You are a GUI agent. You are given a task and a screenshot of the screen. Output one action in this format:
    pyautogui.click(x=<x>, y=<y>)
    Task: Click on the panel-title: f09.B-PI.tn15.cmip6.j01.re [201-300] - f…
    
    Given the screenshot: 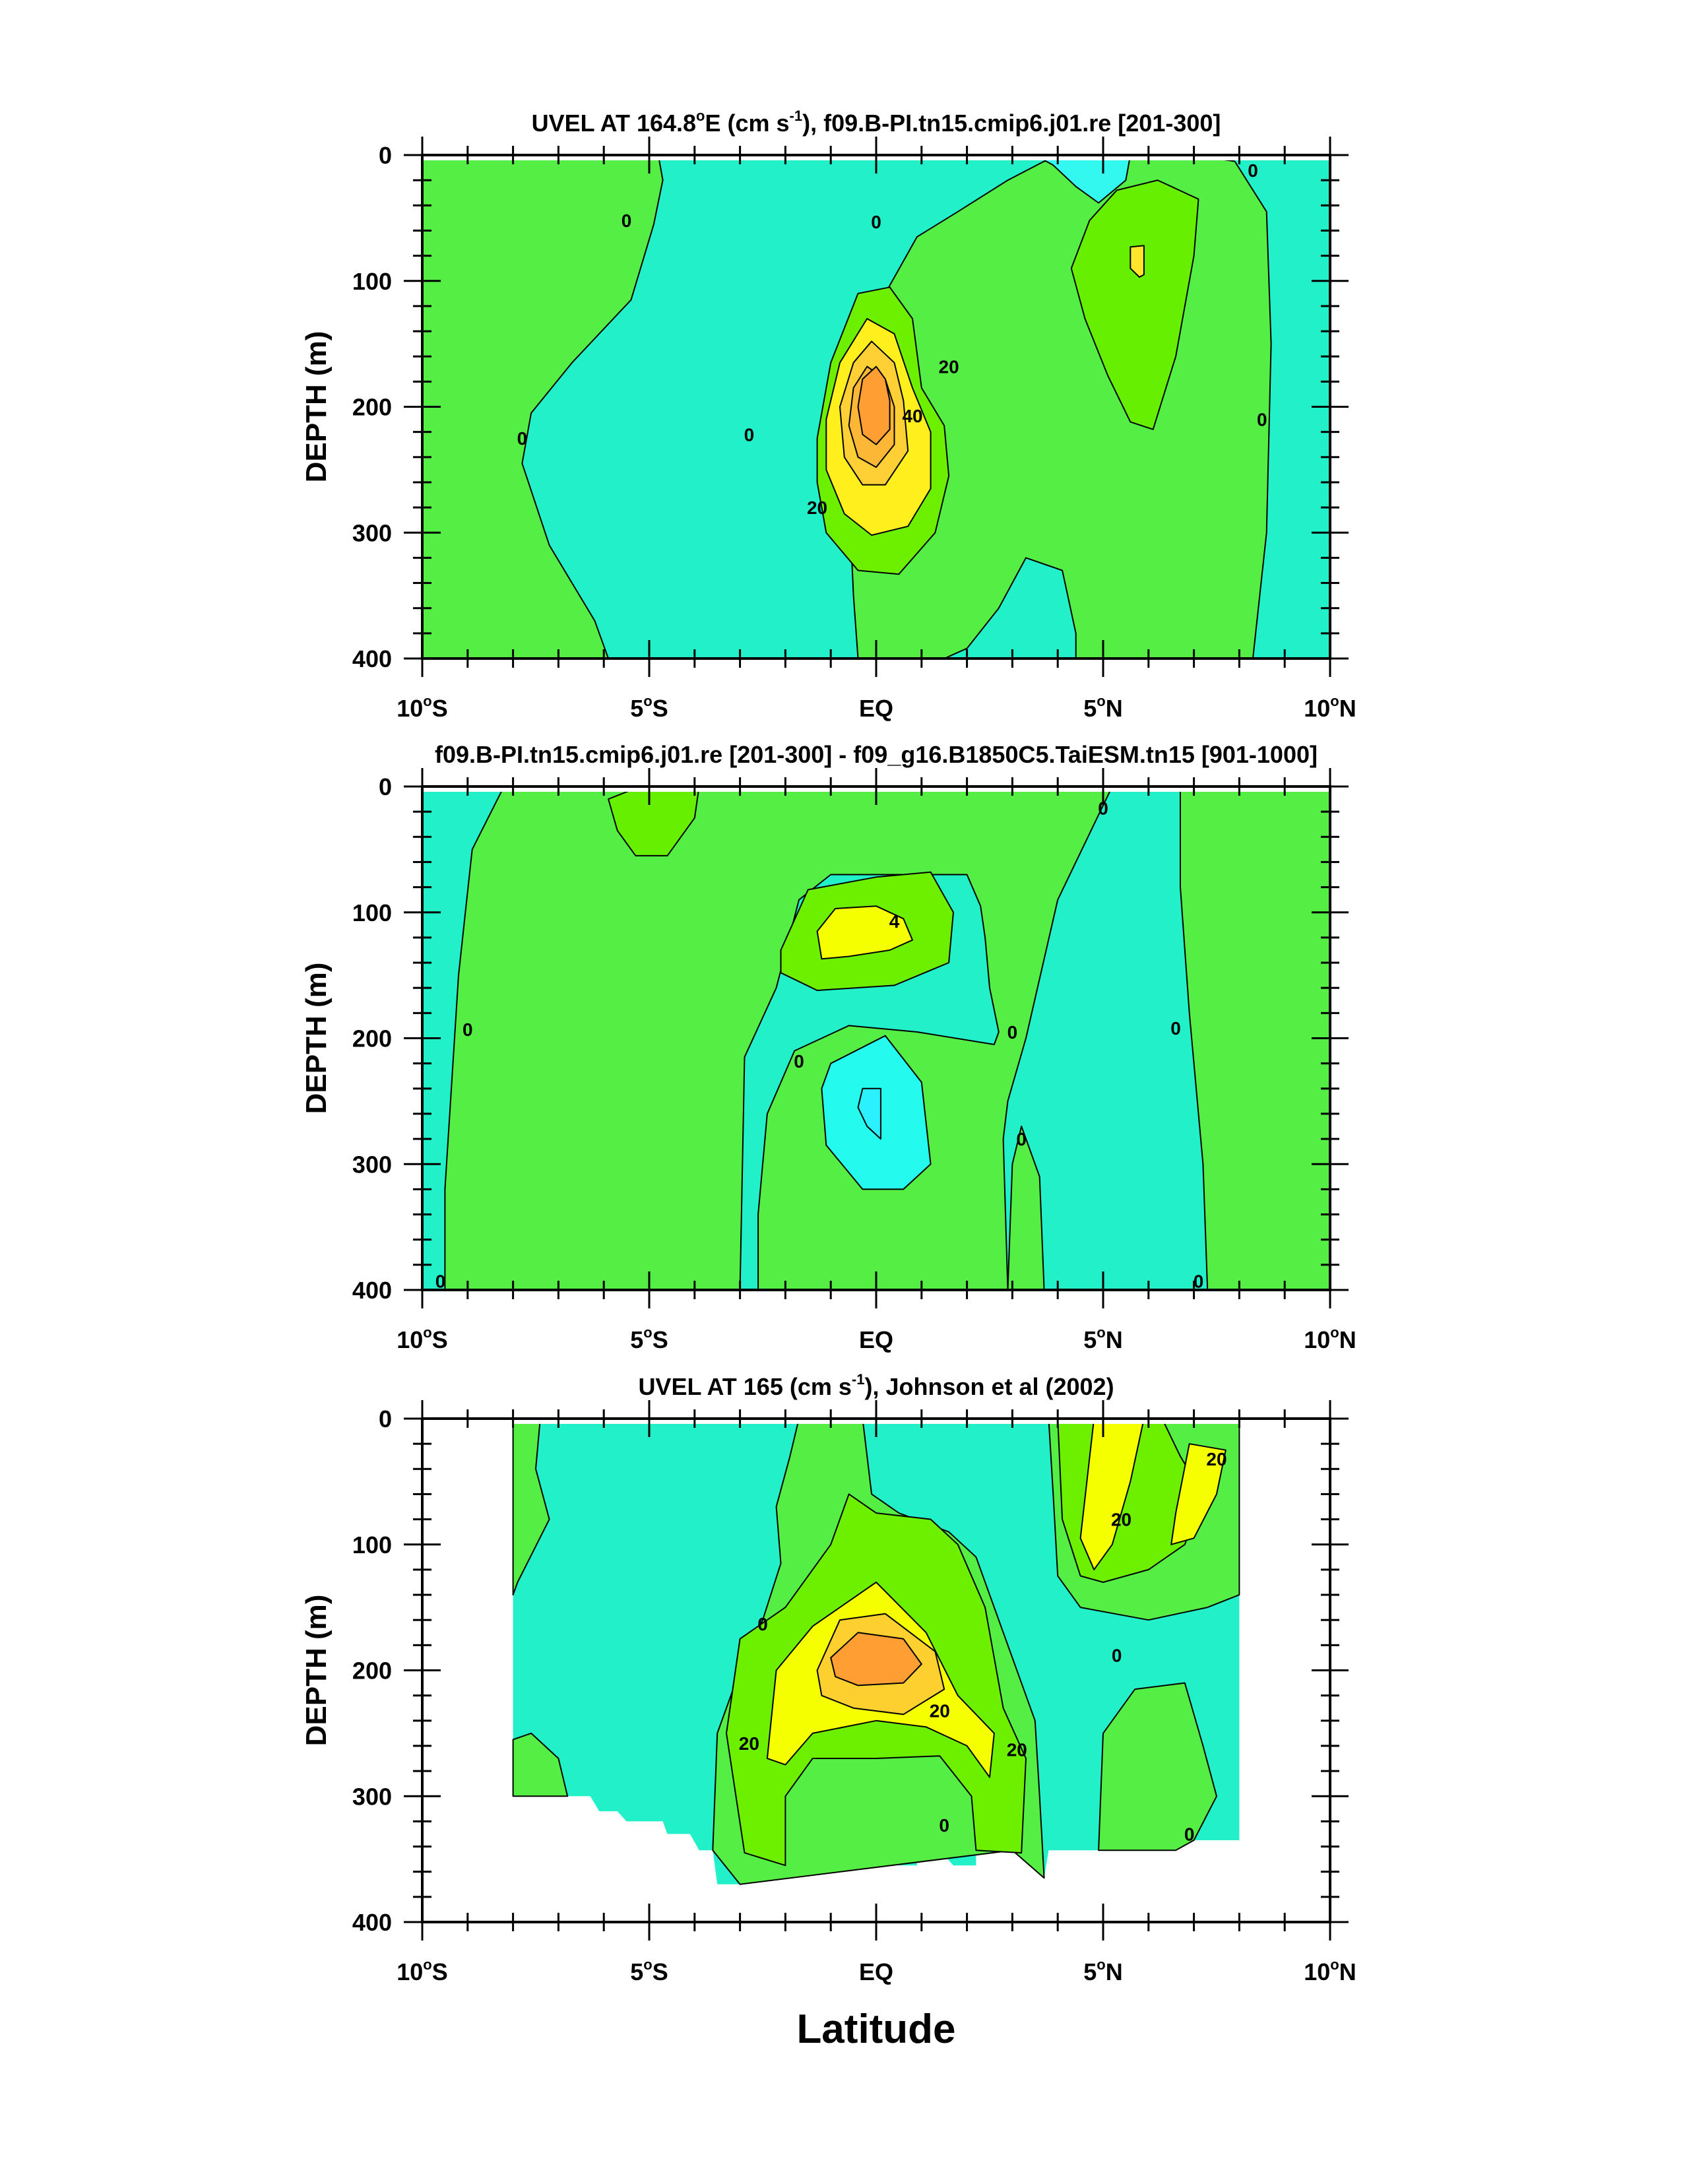 What is the action you would take?
    pyautogui.click(x=877, y=754)
    